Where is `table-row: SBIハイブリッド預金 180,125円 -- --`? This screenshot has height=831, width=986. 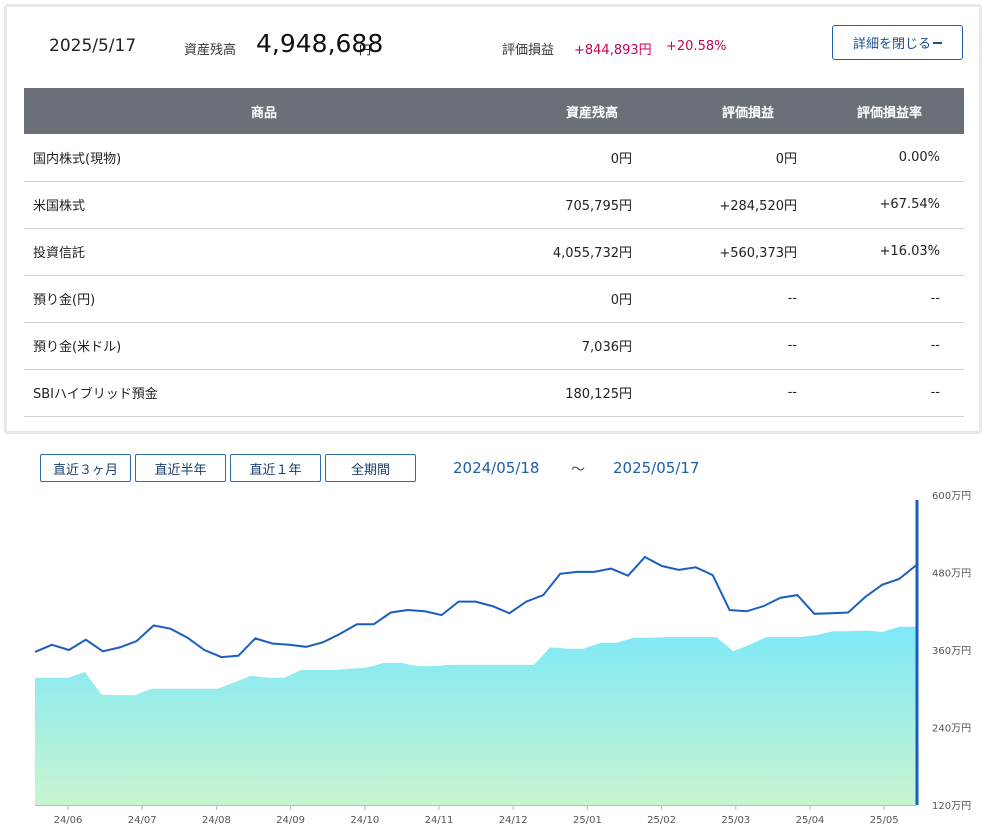 table-row: SBIハイブリッド預金 180,125円 -- -- is located at coordinates (494, 393).